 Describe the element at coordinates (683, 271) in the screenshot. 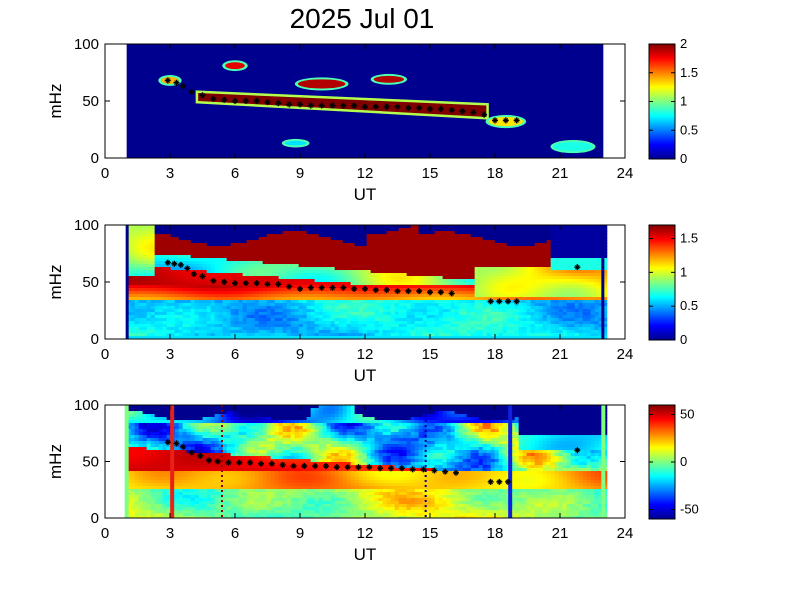

I see `colorbar-tick-label: 1` at that location.